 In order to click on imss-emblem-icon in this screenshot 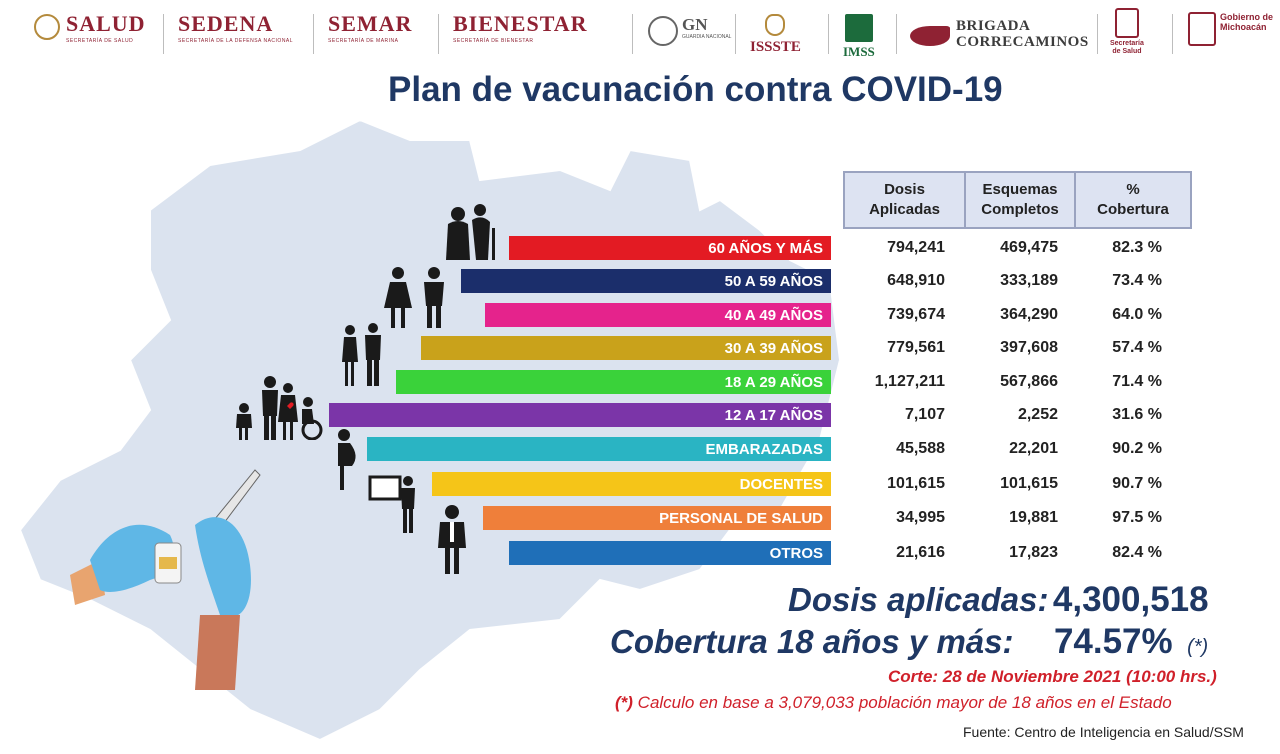, I will do `click(858, 28)`.